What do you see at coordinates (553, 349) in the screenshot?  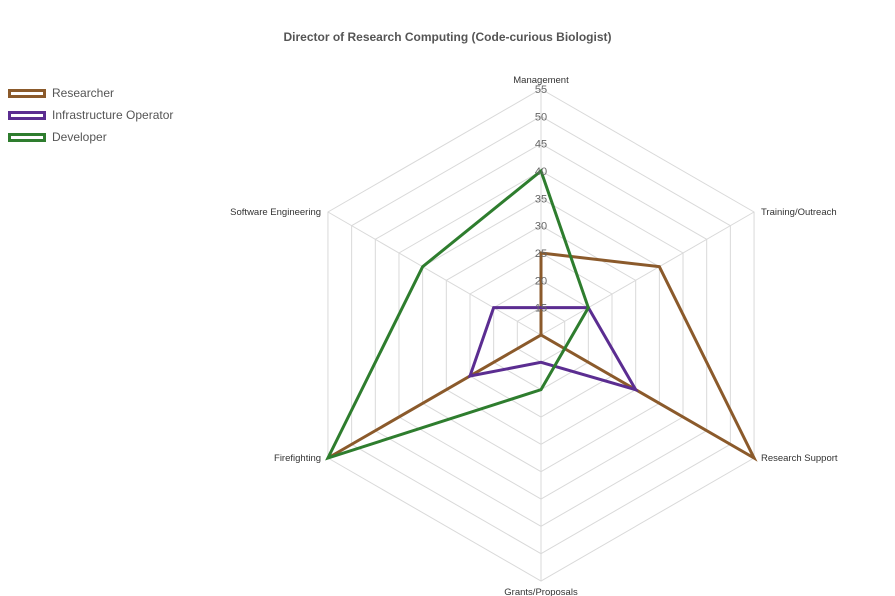 I see `series-polygon-infrastructure-operator` at bounding box center [553, 349].